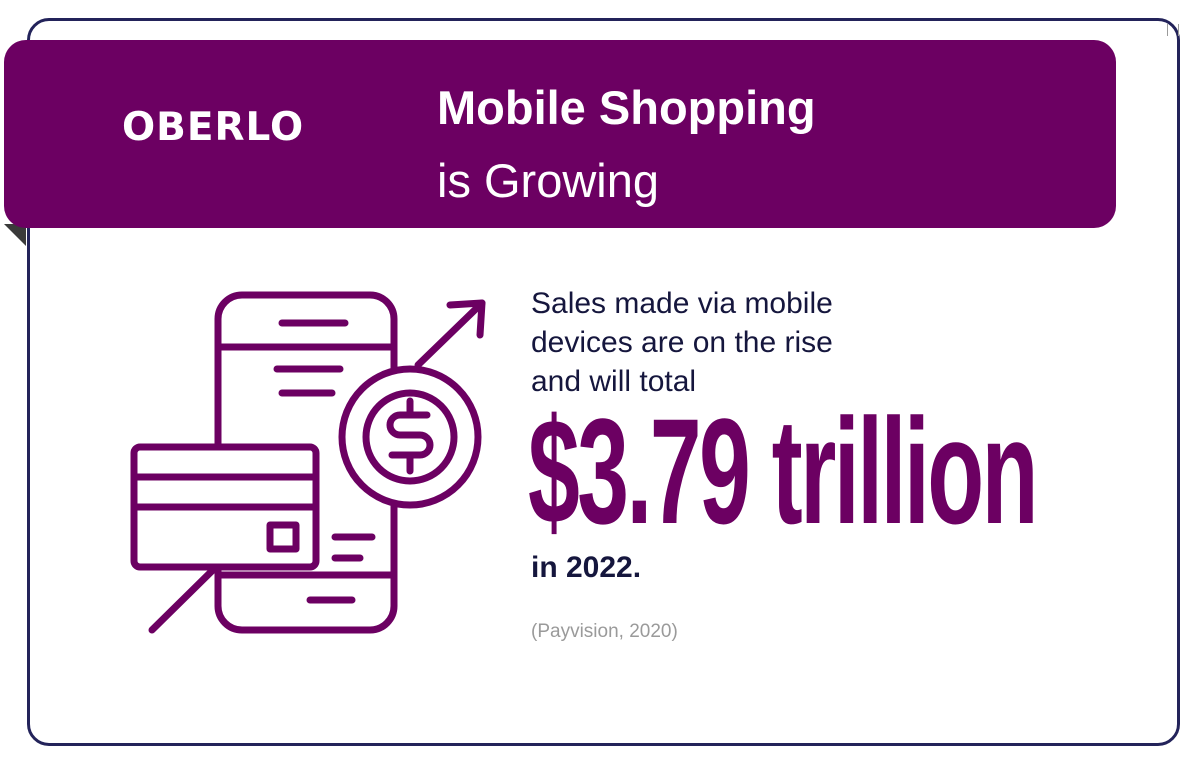 The width and height of the screenshot is (1200, 762). Describe the element at coordinates (783, 471) in the screenshot. I see `sales-amount: $3.79 trillion` at that location.